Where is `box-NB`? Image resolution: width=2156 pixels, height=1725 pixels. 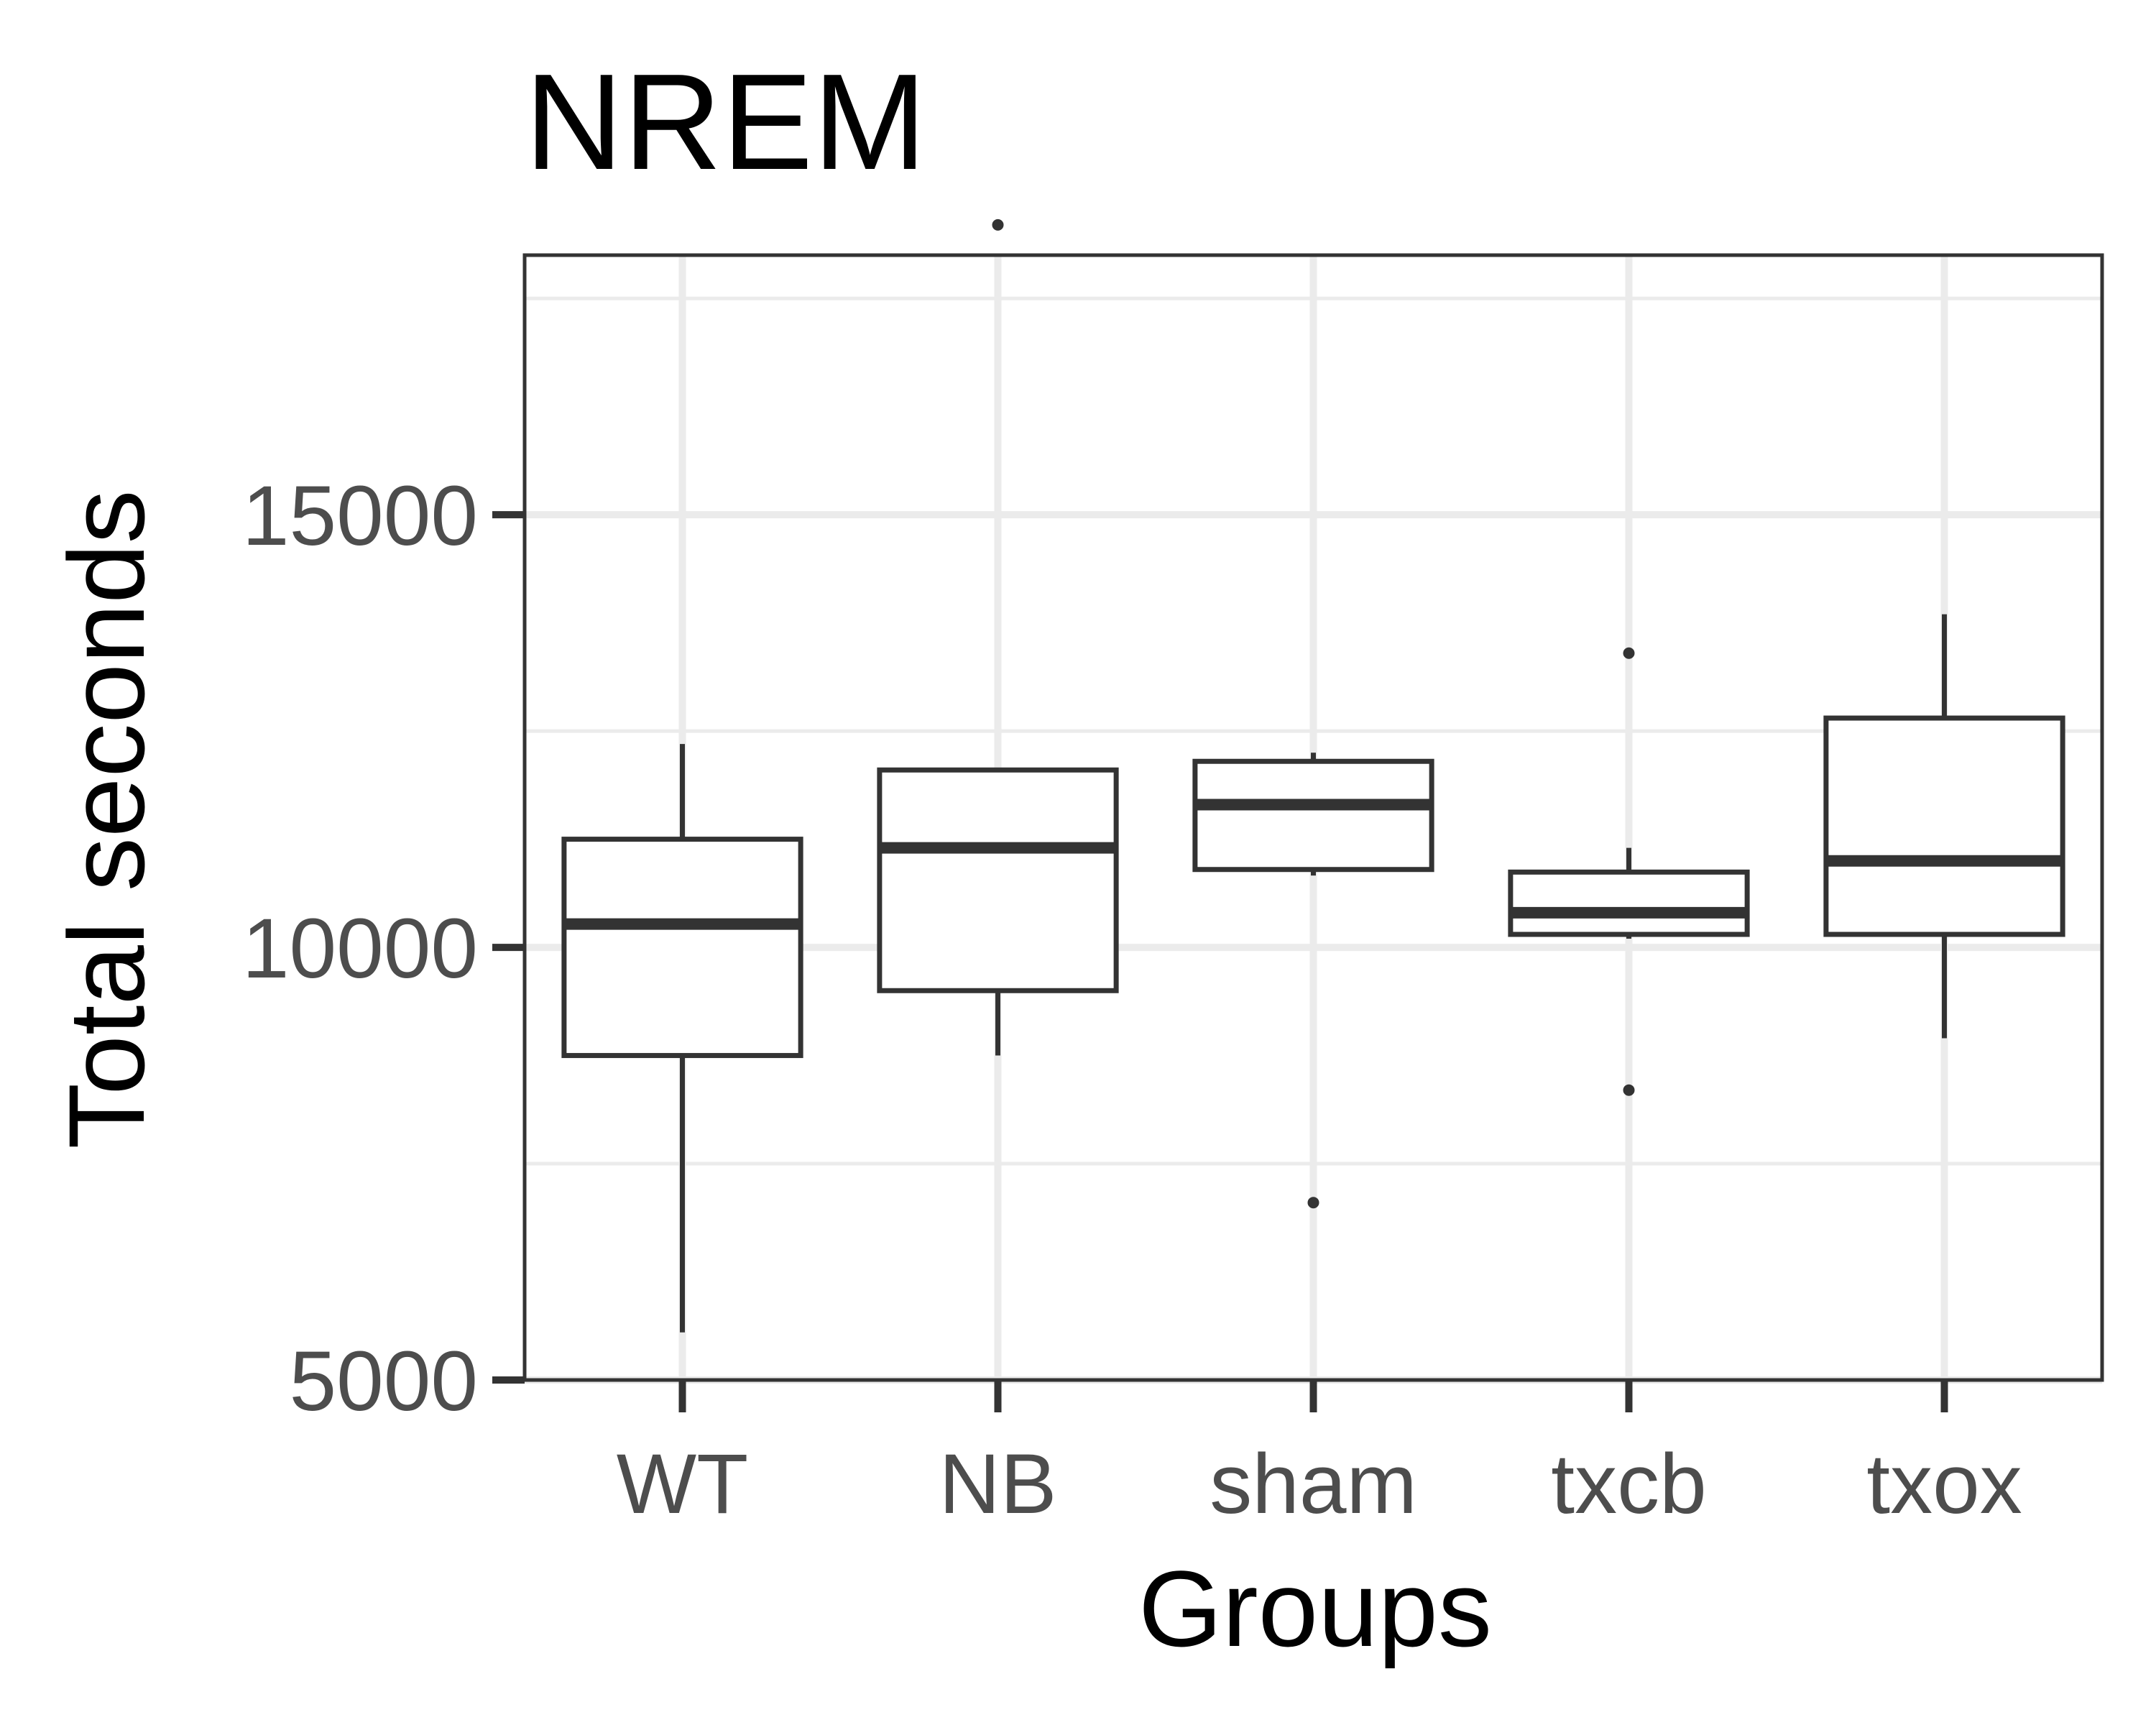 box-NB is located at coordinates (998, 637).